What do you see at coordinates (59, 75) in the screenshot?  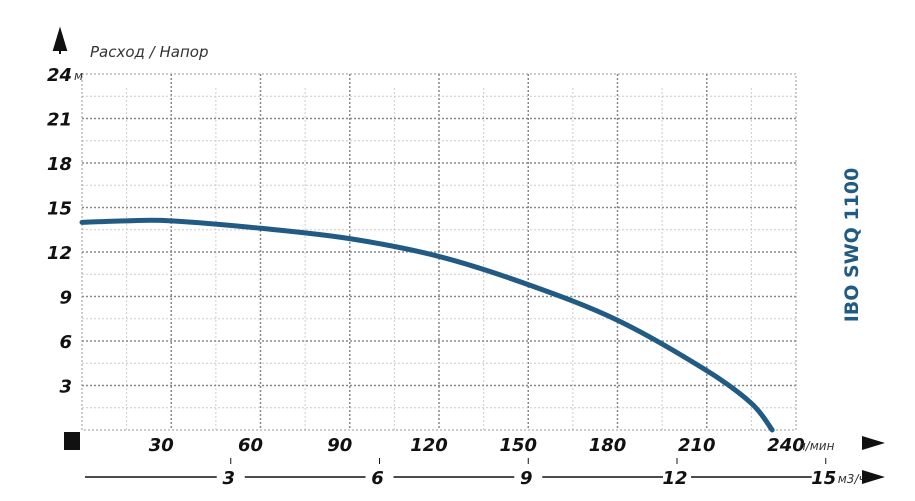 I see `y-tick-label: 24` at bounding box center [59, 75].